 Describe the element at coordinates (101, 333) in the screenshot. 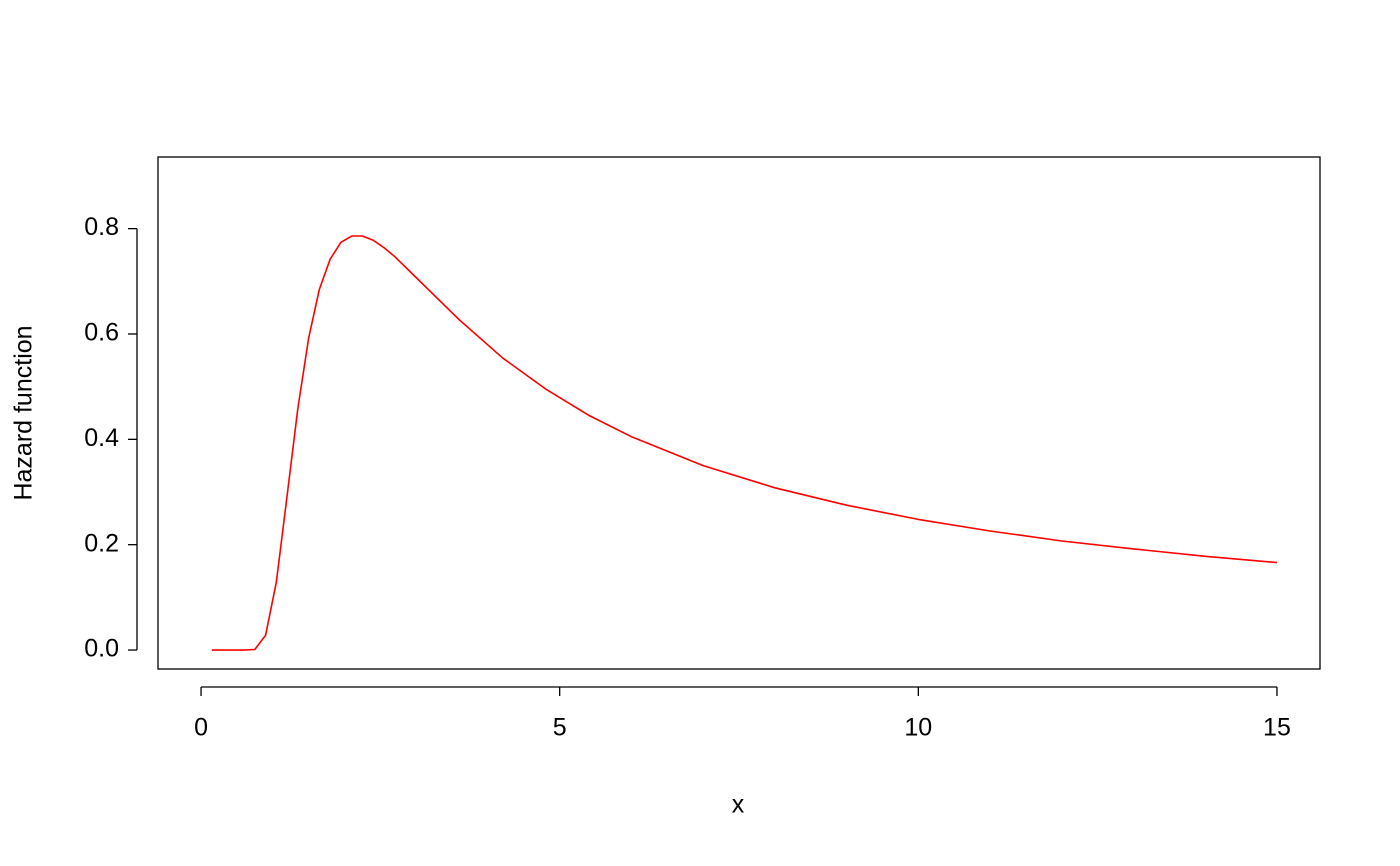

I see `y-tick-label: 0.6` at that location.